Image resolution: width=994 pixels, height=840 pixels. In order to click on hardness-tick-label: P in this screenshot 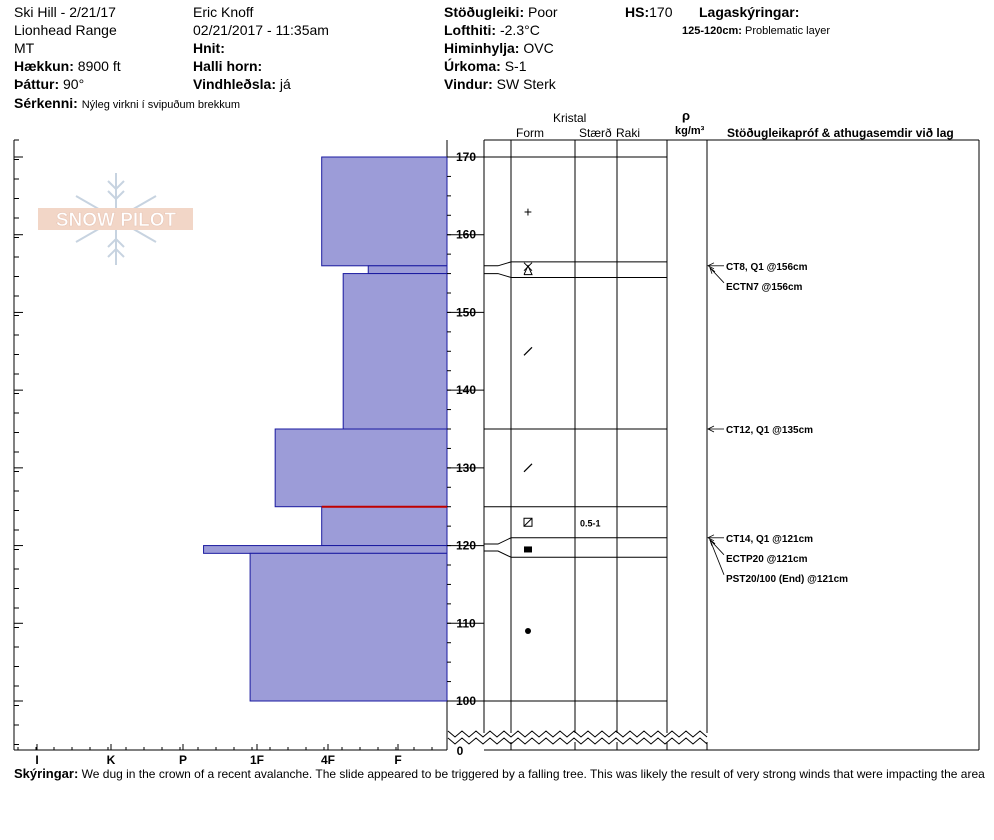, I will do `click(183, 760)`.